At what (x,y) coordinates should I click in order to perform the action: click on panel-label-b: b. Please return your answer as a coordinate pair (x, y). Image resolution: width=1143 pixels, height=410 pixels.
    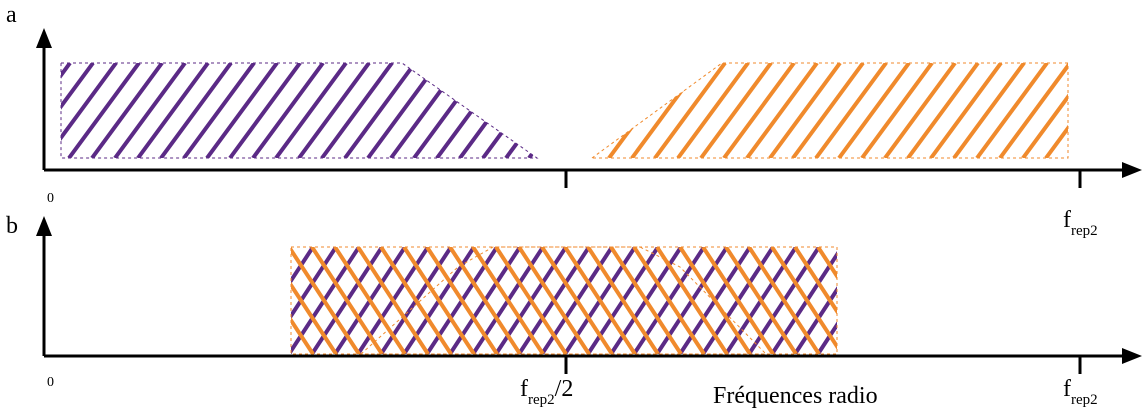
    Looking at the image, I should click on (12, 226).